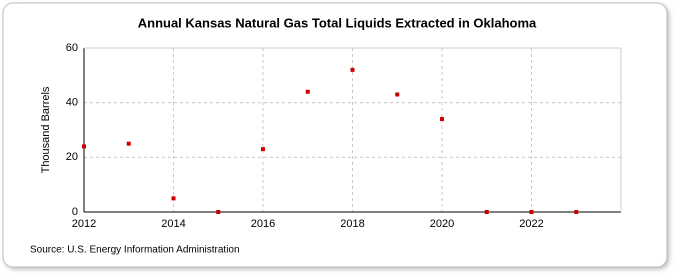 The width and height of the screenshot is (675, 280). Describe the element at coordinates (75, 212) in the screenshot. I see `y-tick-label: 0` at that location.